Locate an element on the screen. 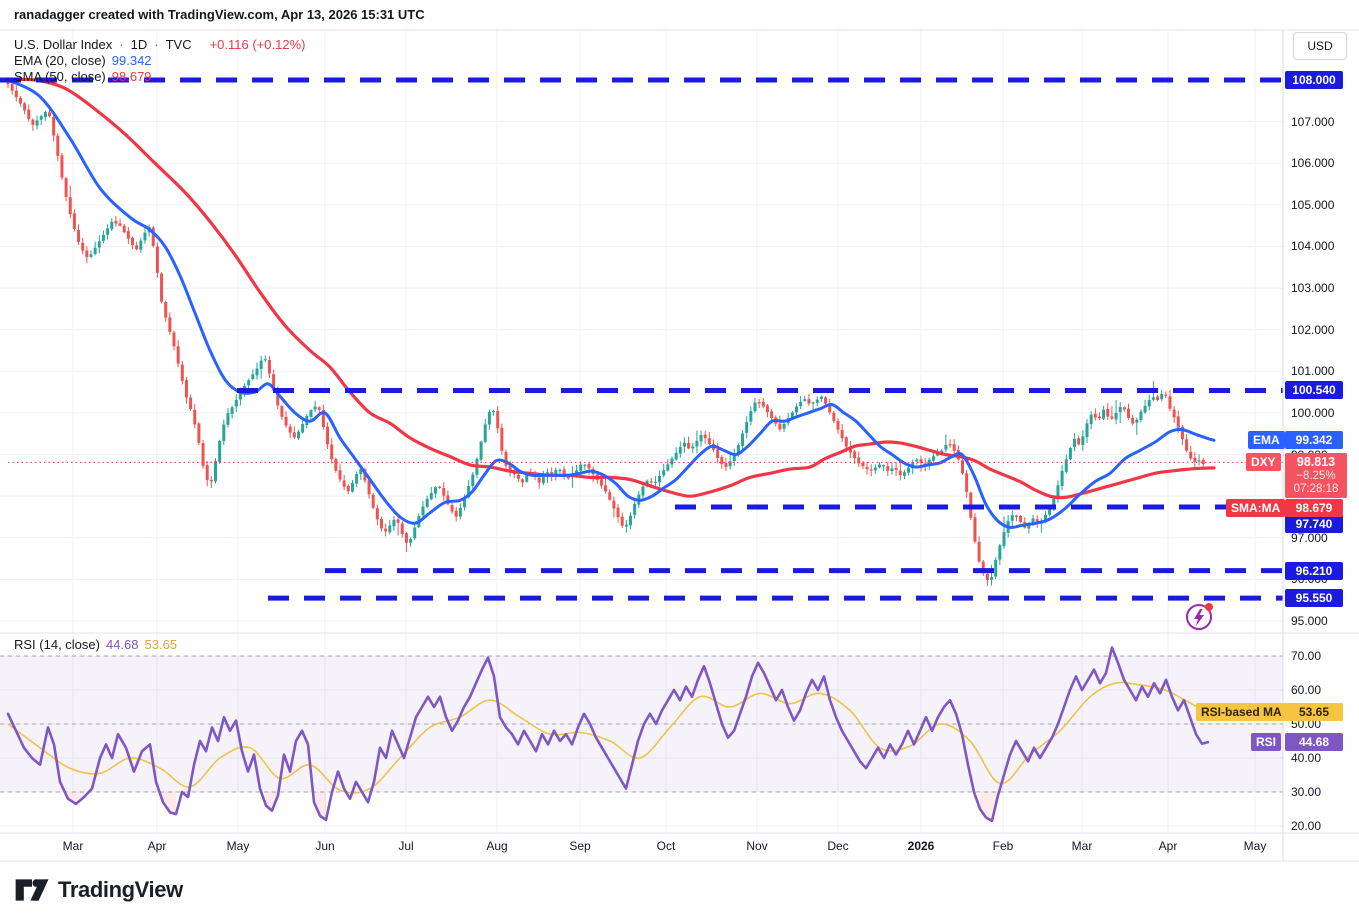 The image size is (1359, 919). price-level-chip: 108.000 is located at coordinates (1314, 80).